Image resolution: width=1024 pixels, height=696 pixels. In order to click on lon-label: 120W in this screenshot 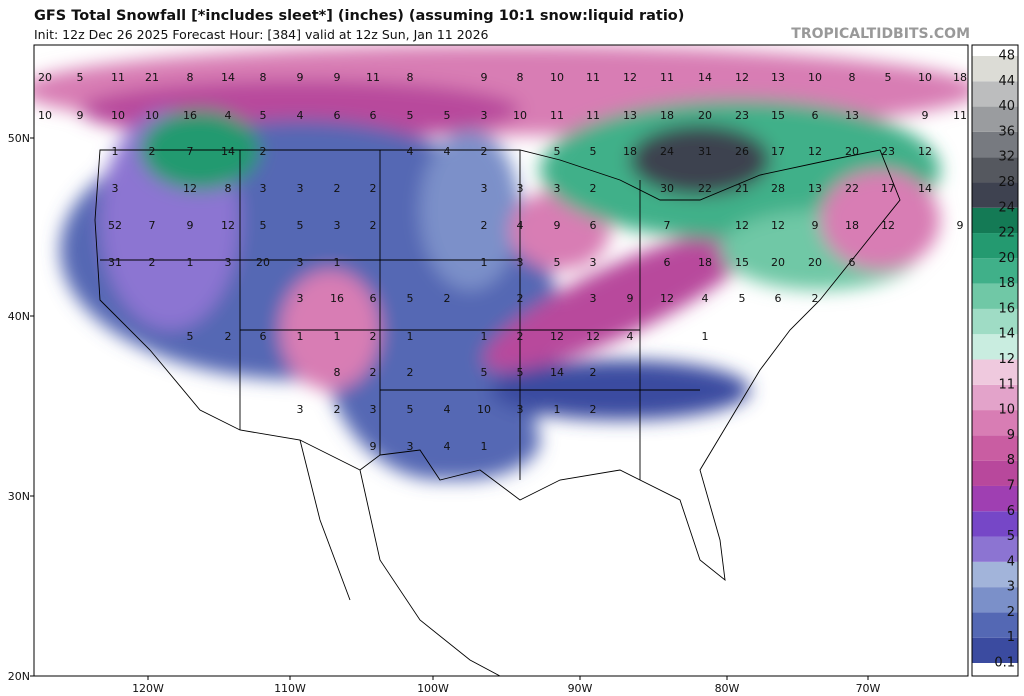, I will do `click(148, 688)`.